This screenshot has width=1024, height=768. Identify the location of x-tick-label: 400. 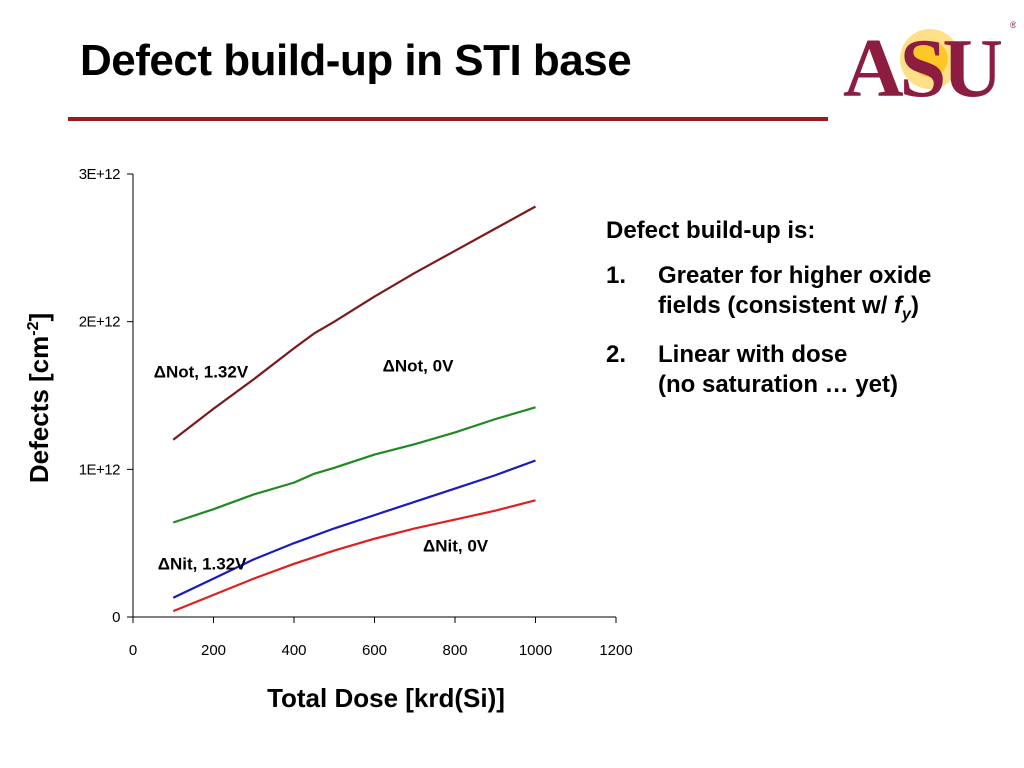
(293, 650).